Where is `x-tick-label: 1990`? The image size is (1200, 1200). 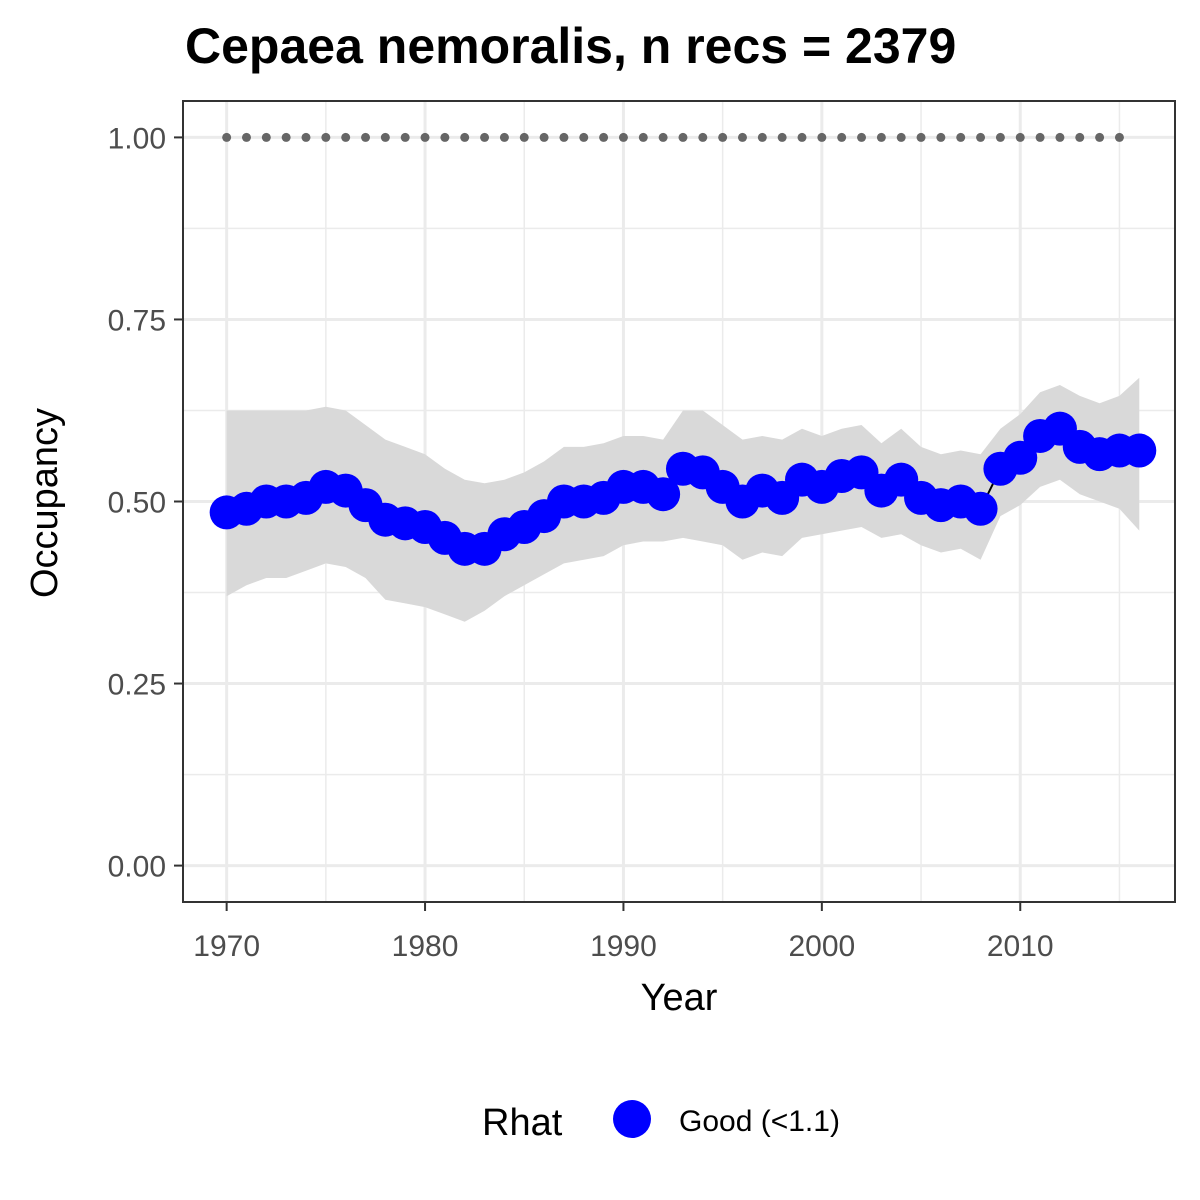
x-tick-label: 1990 is located at coordinates (623, 946).